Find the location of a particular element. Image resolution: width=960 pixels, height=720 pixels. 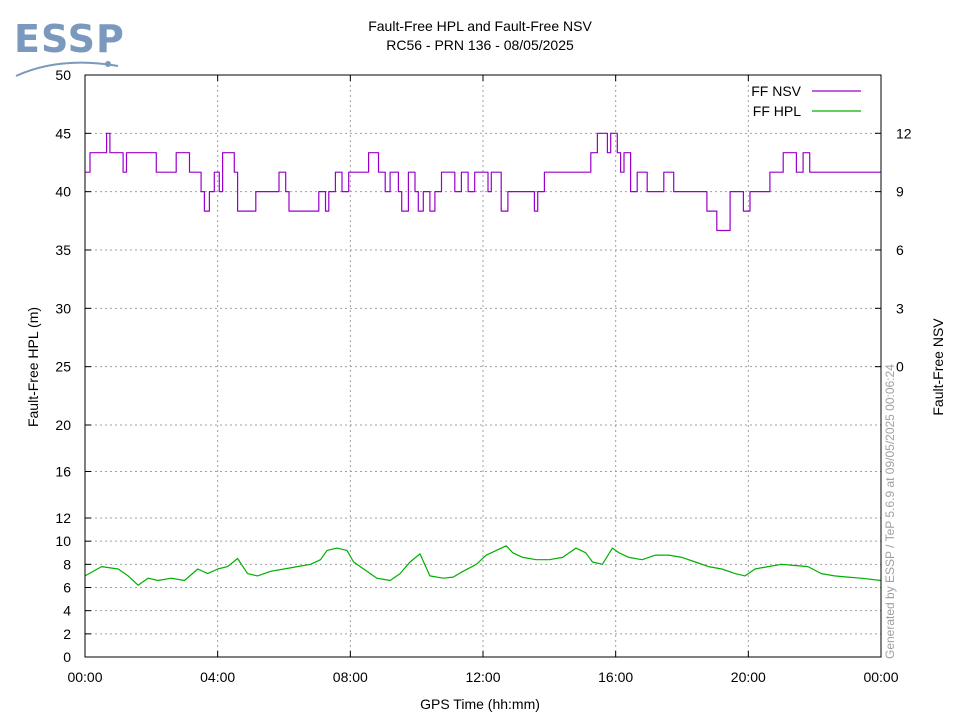

y-tick-label: 6 is located at coordinates (67, 588).